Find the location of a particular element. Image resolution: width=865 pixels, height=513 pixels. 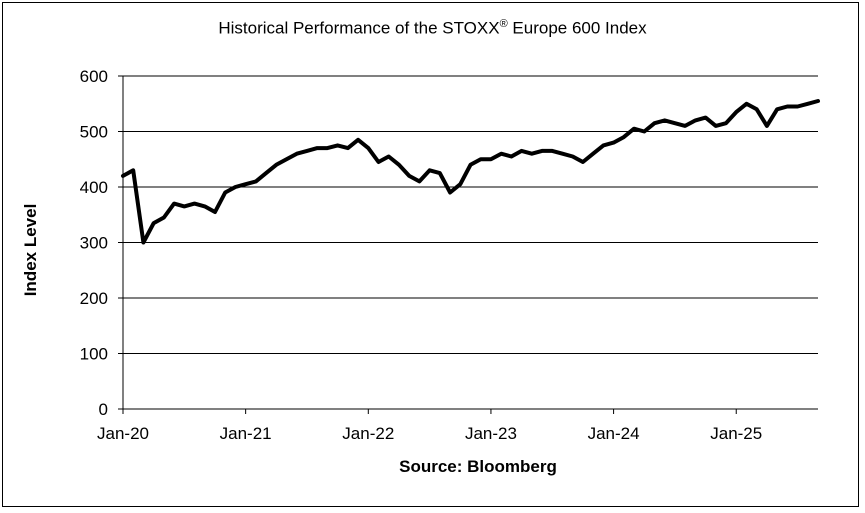

x-tick-label: Jan-22 is located at coordinates (368, 433).